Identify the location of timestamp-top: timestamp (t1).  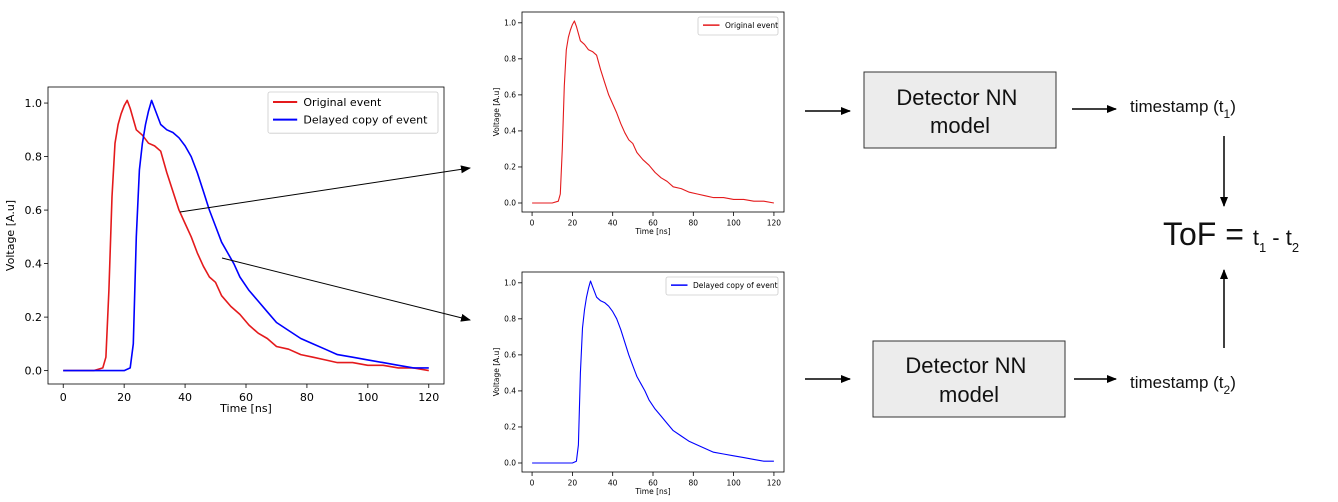
(1183, 109).